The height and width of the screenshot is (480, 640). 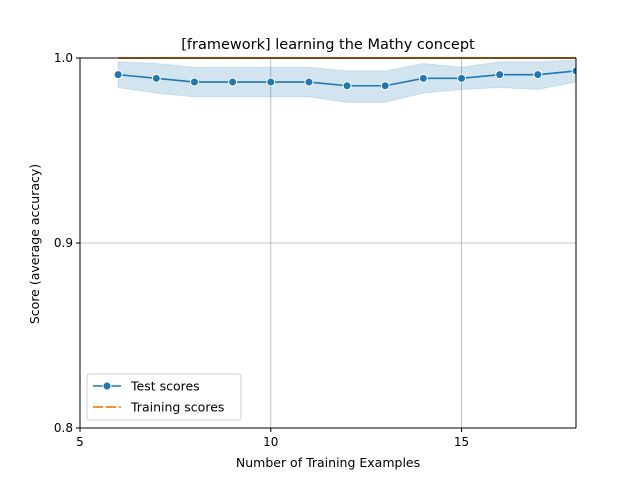 I want to click on y-tick-label-1: 0.9, so click(x=63, y=243).